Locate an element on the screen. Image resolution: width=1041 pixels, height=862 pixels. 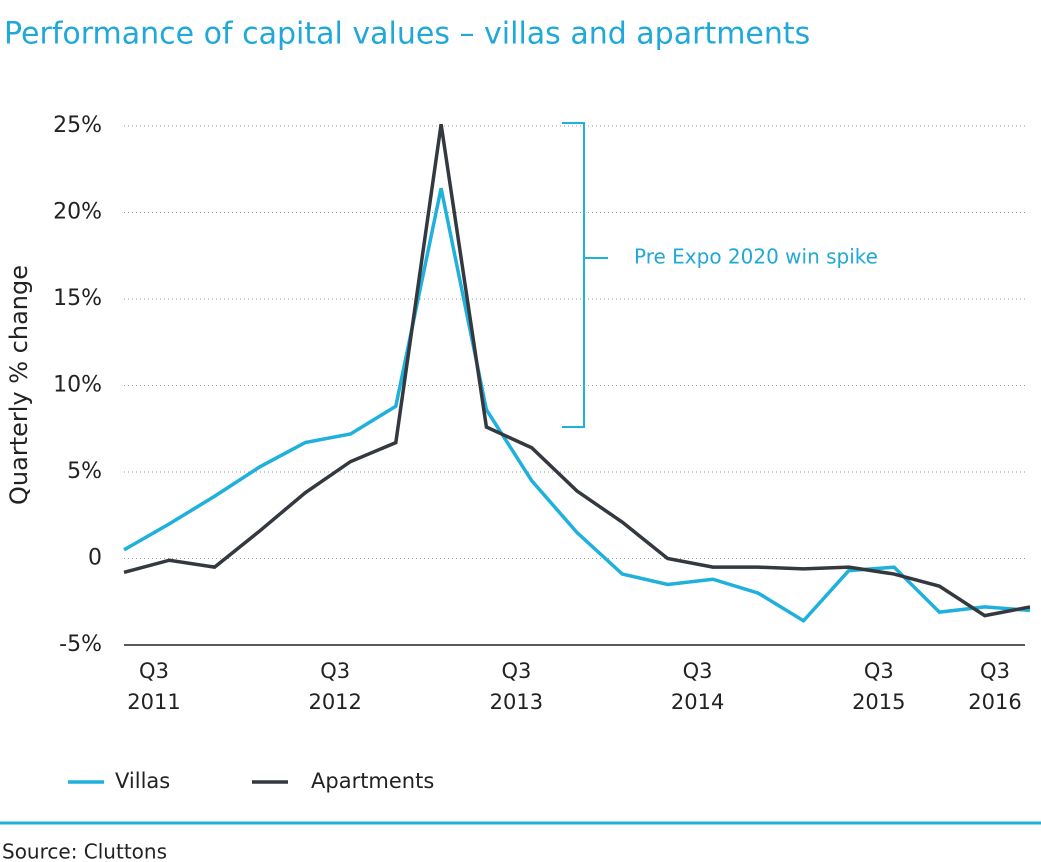
x-tick-label: Q3 2016 is located at coordinates (995, 686).